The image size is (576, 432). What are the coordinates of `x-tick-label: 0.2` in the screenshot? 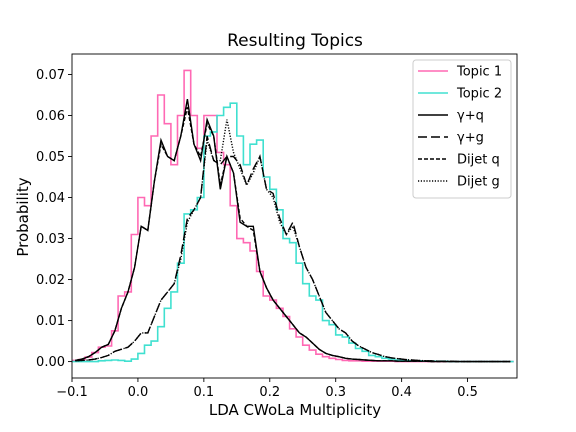 It's located at (269, 392).